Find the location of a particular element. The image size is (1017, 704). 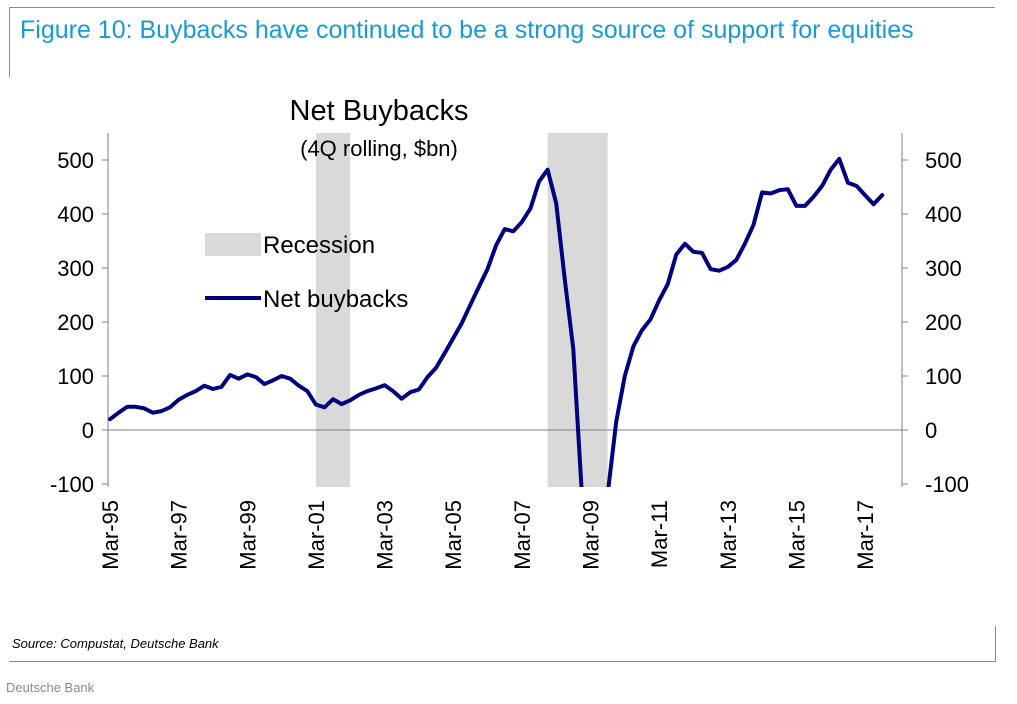

right-y-tick-label: -100 is located at coordinates (947, 484).